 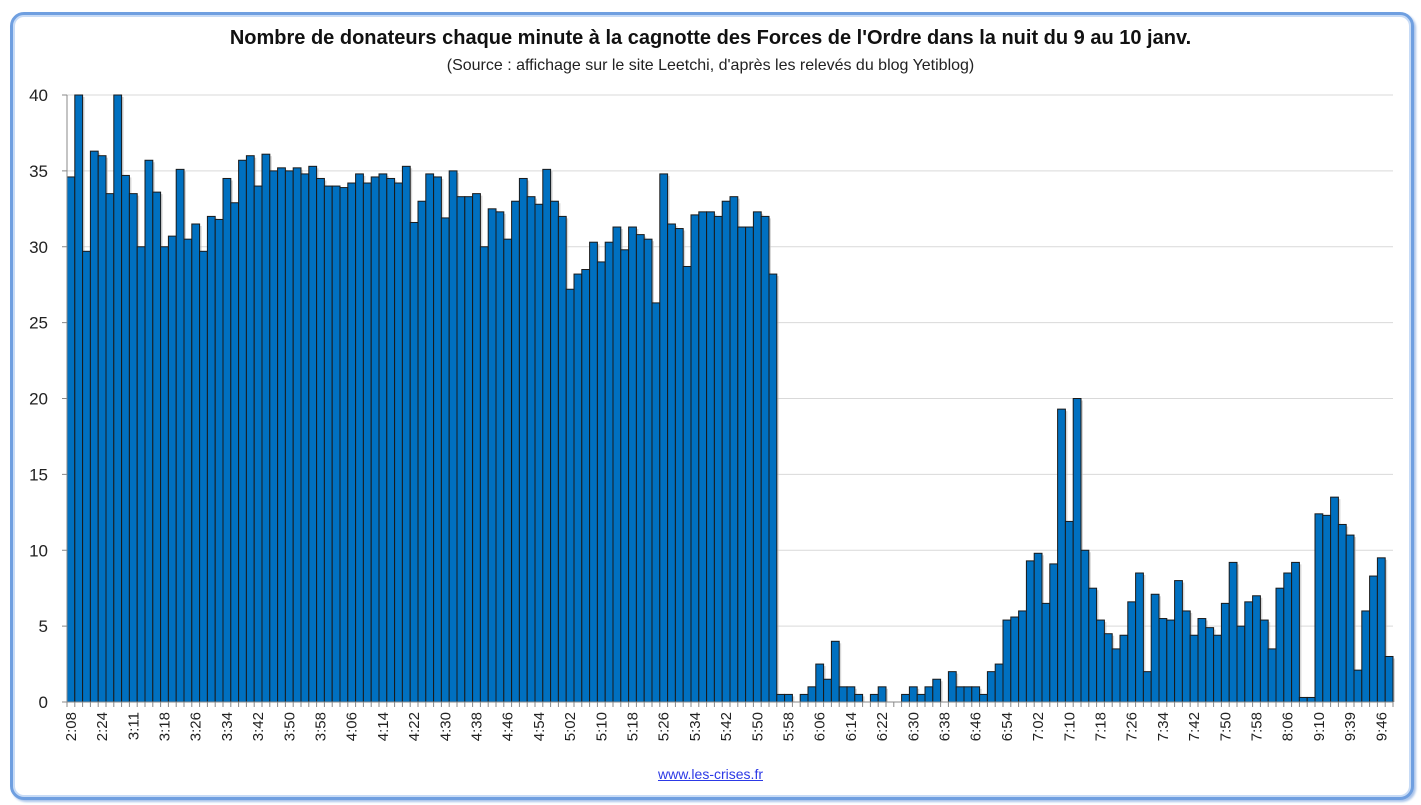 What do you see at coordinates (882, 726) in the screenshot?
I see `x-tick-label: 6:22` at bounding box center [882, 726].